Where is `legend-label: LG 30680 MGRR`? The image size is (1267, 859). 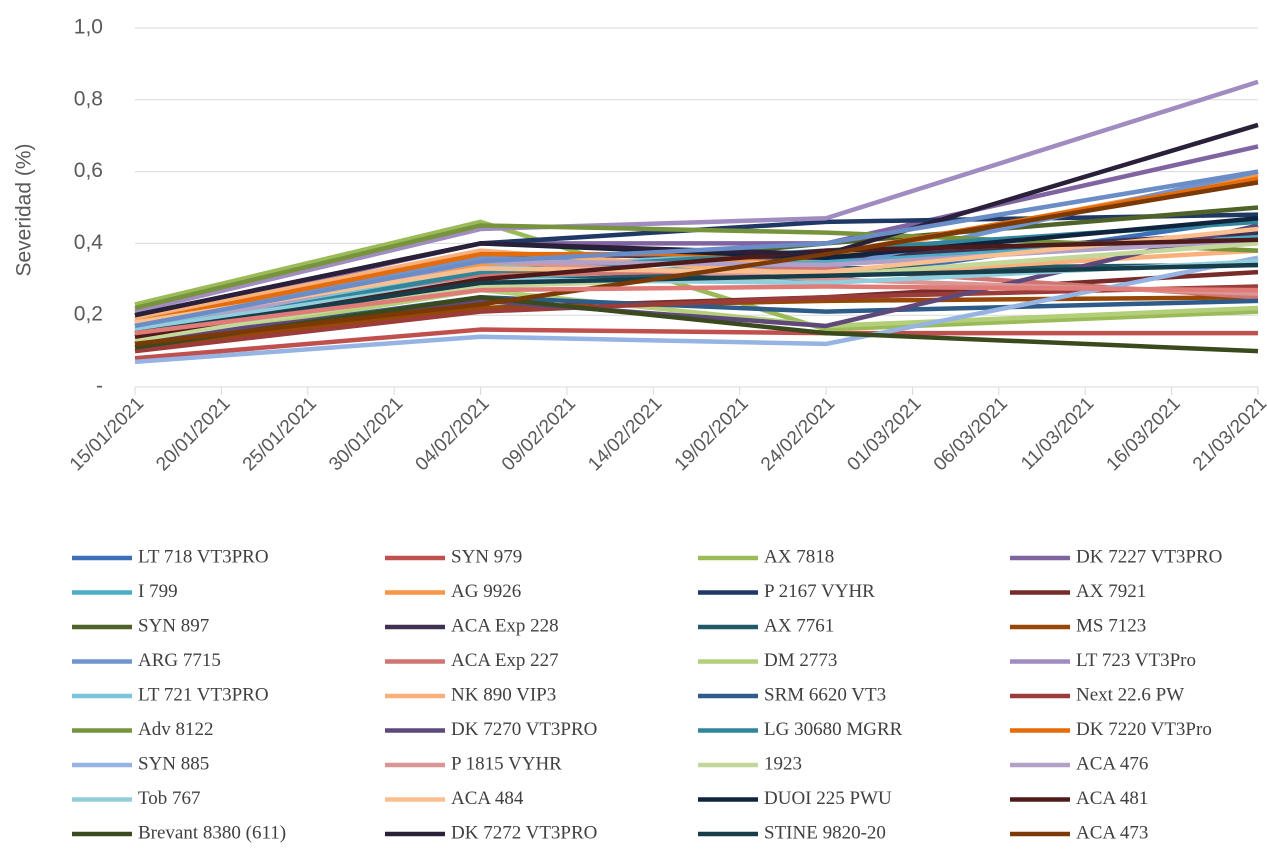
legend-label: LG 30680 MGRR is located at coordinates (833, 729).